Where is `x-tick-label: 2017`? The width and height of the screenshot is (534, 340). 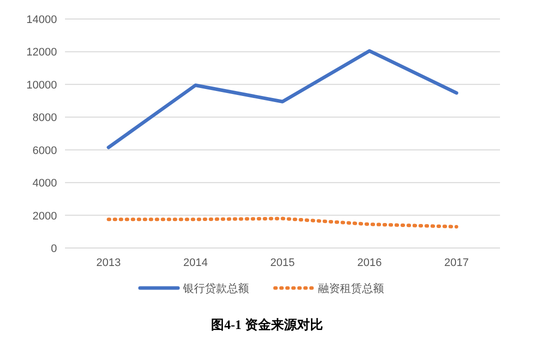
x-tick-label: 2017 is located at coordinates (456, 263).